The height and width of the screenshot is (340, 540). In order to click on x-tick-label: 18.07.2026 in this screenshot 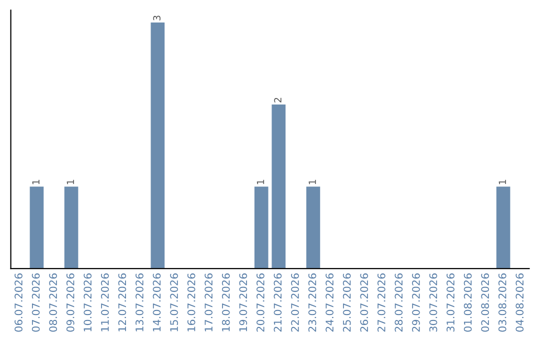, I will do `click(226, 302)`.